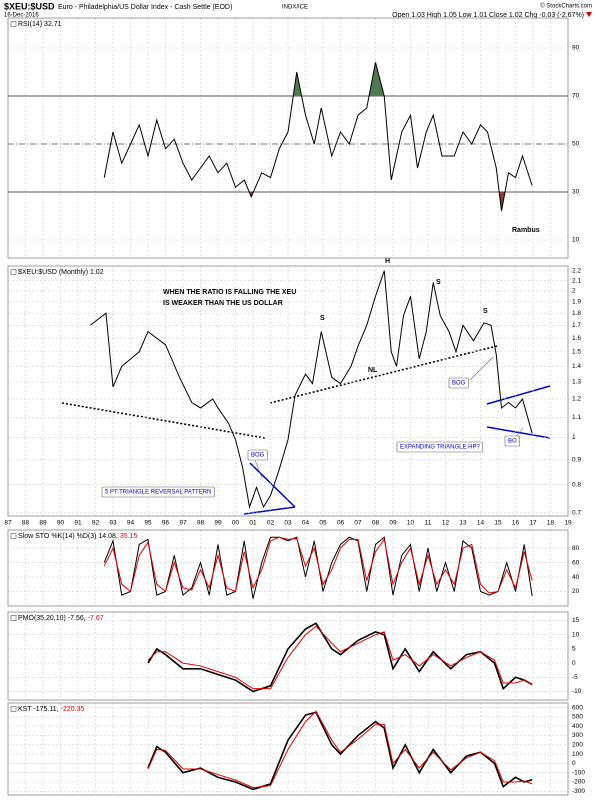  I want to click on x-tick-label: 92, so click(96, 523).